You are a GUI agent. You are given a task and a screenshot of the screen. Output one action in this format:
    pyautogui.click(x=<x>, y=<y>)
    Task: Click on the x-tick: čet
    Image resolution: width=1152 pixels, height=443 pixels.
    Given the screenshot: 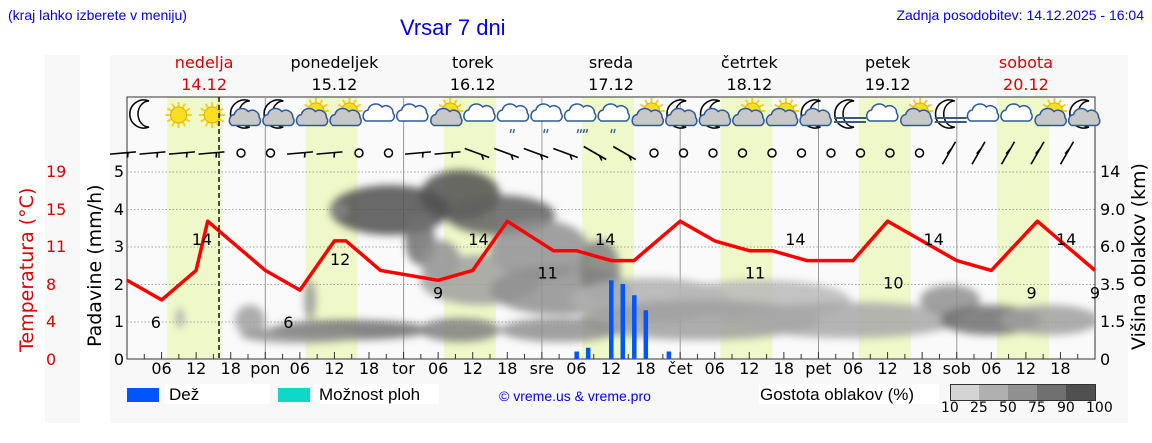 What is the action you would take?
    pyautogui.click(x=680, y=368)
    